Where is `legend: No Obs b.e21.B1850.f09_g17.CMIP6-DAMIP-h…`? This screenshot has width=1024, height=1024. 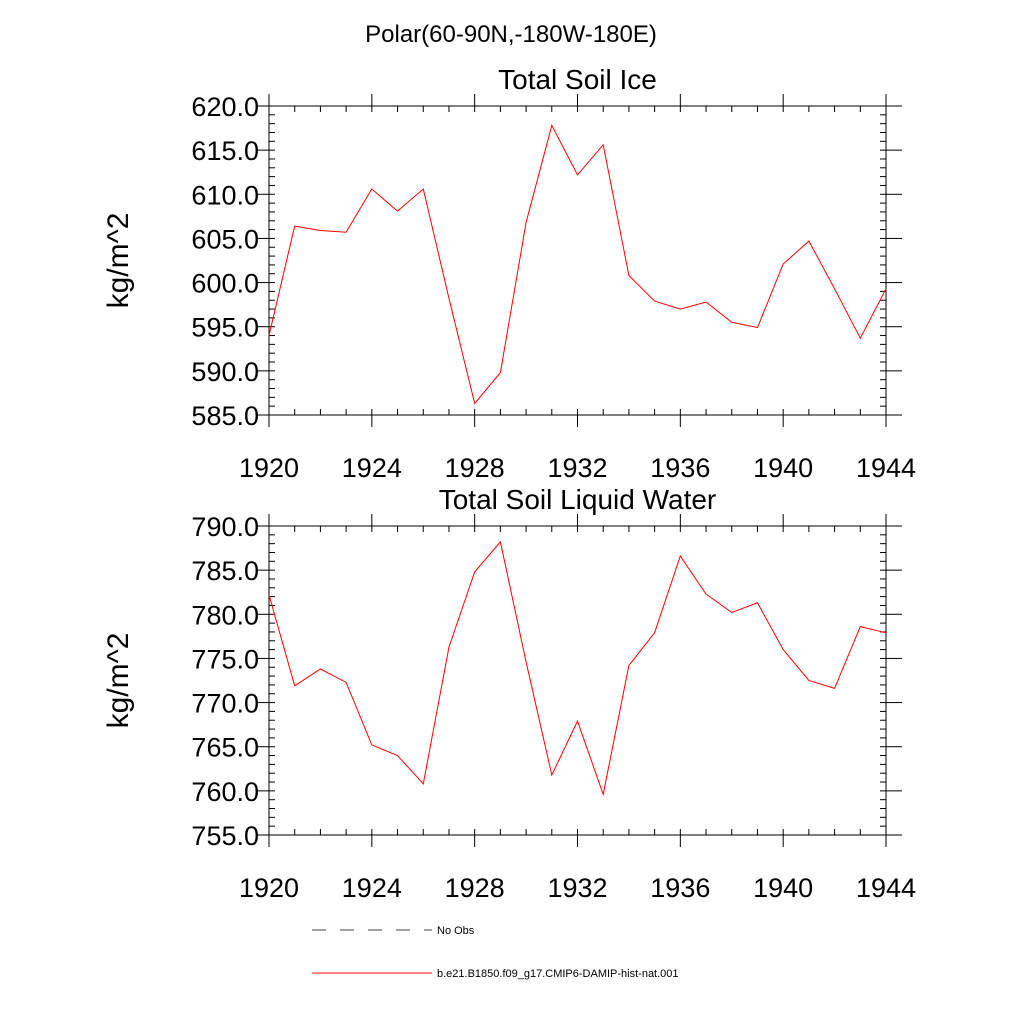
legend: No Obs b.e21.B1850.f09_g17.CMIP6-DAMIP-h… is located at coordinates (495, 952).